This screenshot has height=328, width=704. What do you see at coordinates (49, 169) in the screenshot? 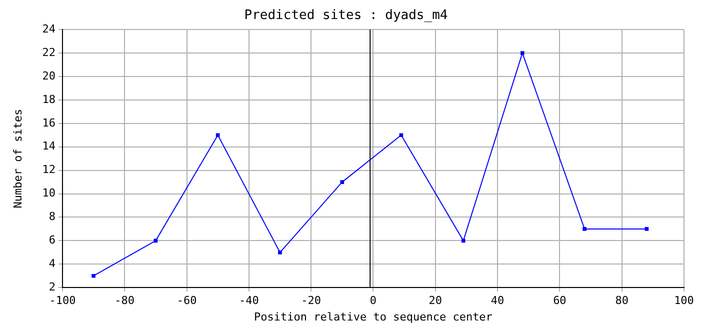
I see `y-tick-label: 12` at bounding box center [49, 169].